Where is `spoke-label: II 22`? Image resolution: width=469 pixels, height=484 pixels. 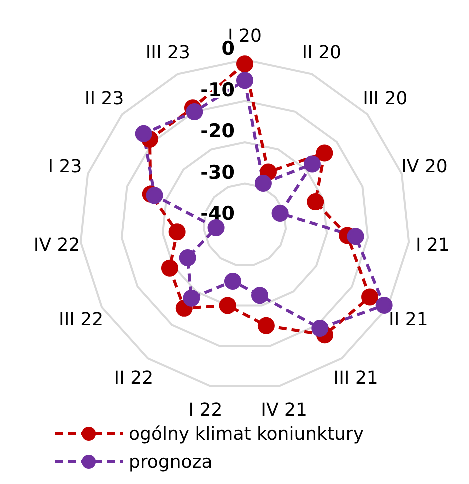
spoke-label: II 22 is located at coordinates (134, 378).